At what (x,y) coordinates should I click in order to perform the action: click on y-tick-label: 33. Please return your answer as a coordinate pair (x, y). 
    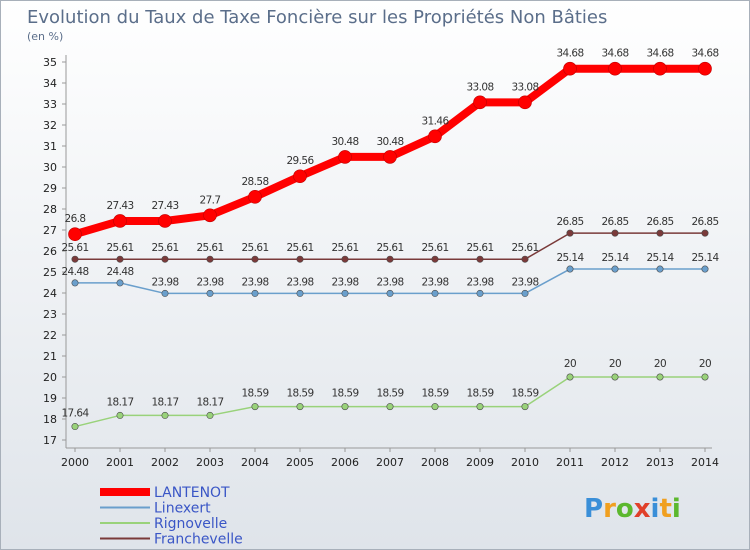
    Looking at the image, I should click on (50, 104).